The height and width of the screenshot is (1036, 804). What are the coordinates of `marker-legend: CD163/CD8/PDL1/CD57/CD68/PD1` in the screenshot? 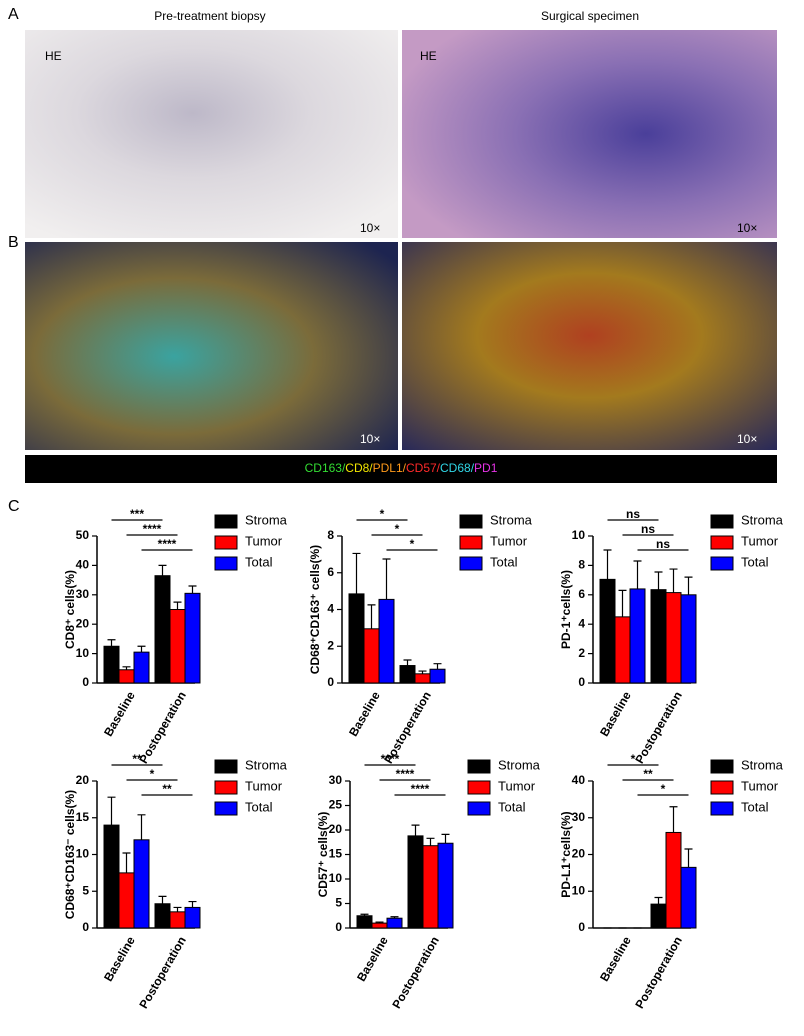 It's located at (401, 468).